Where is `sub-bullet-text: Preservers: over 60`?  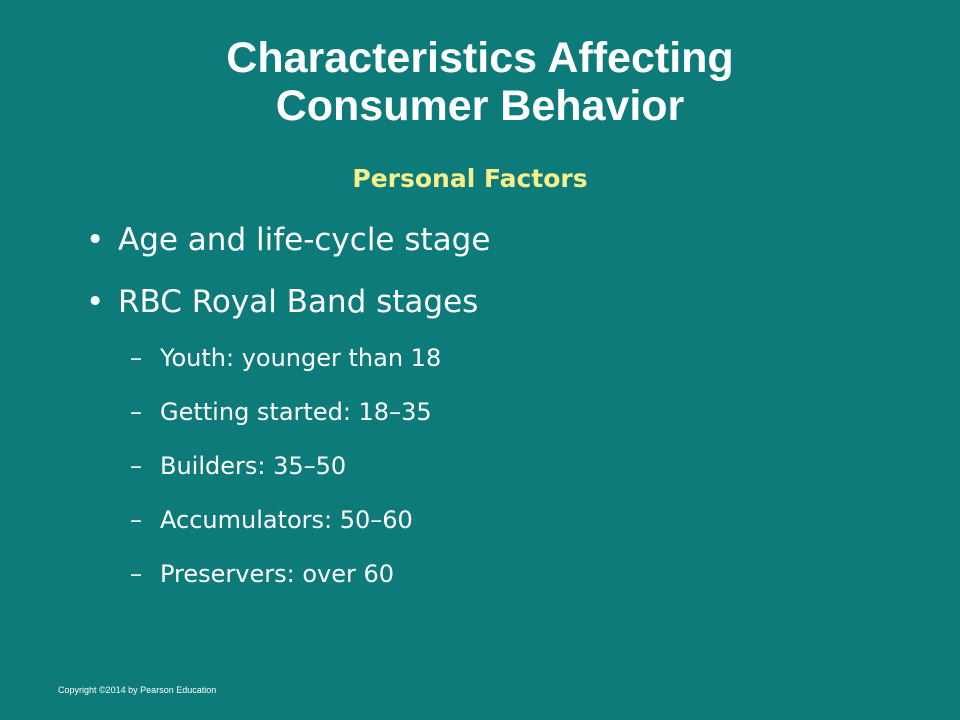 sub-bullet-text: Preservers: over 60 is located at coordinates (277, 574).